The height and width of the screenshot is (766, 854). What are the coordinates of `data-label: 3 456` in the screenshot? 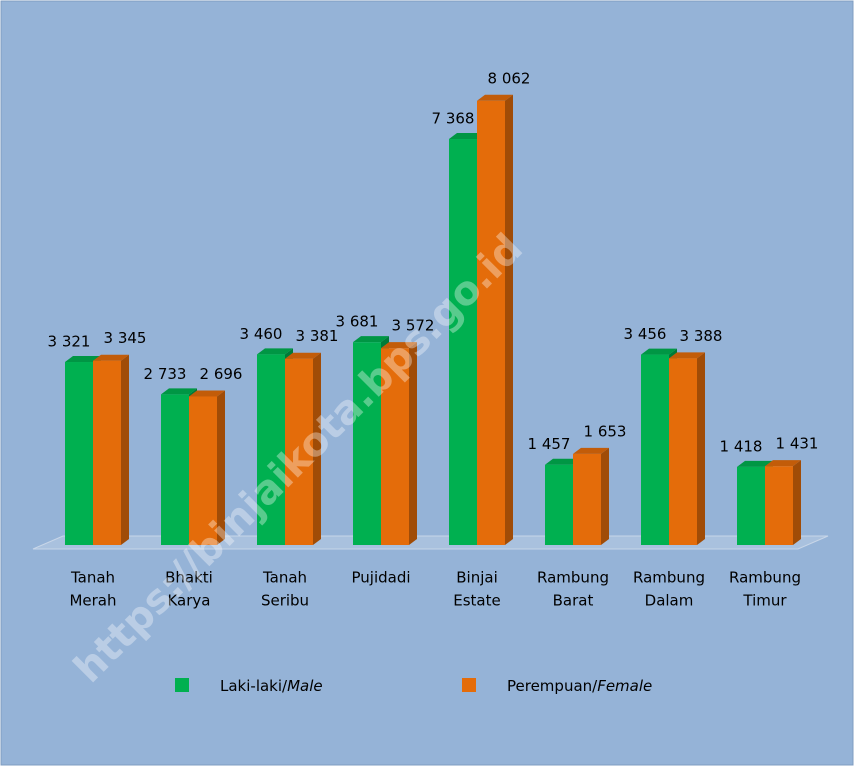 It's located at (645, 334).